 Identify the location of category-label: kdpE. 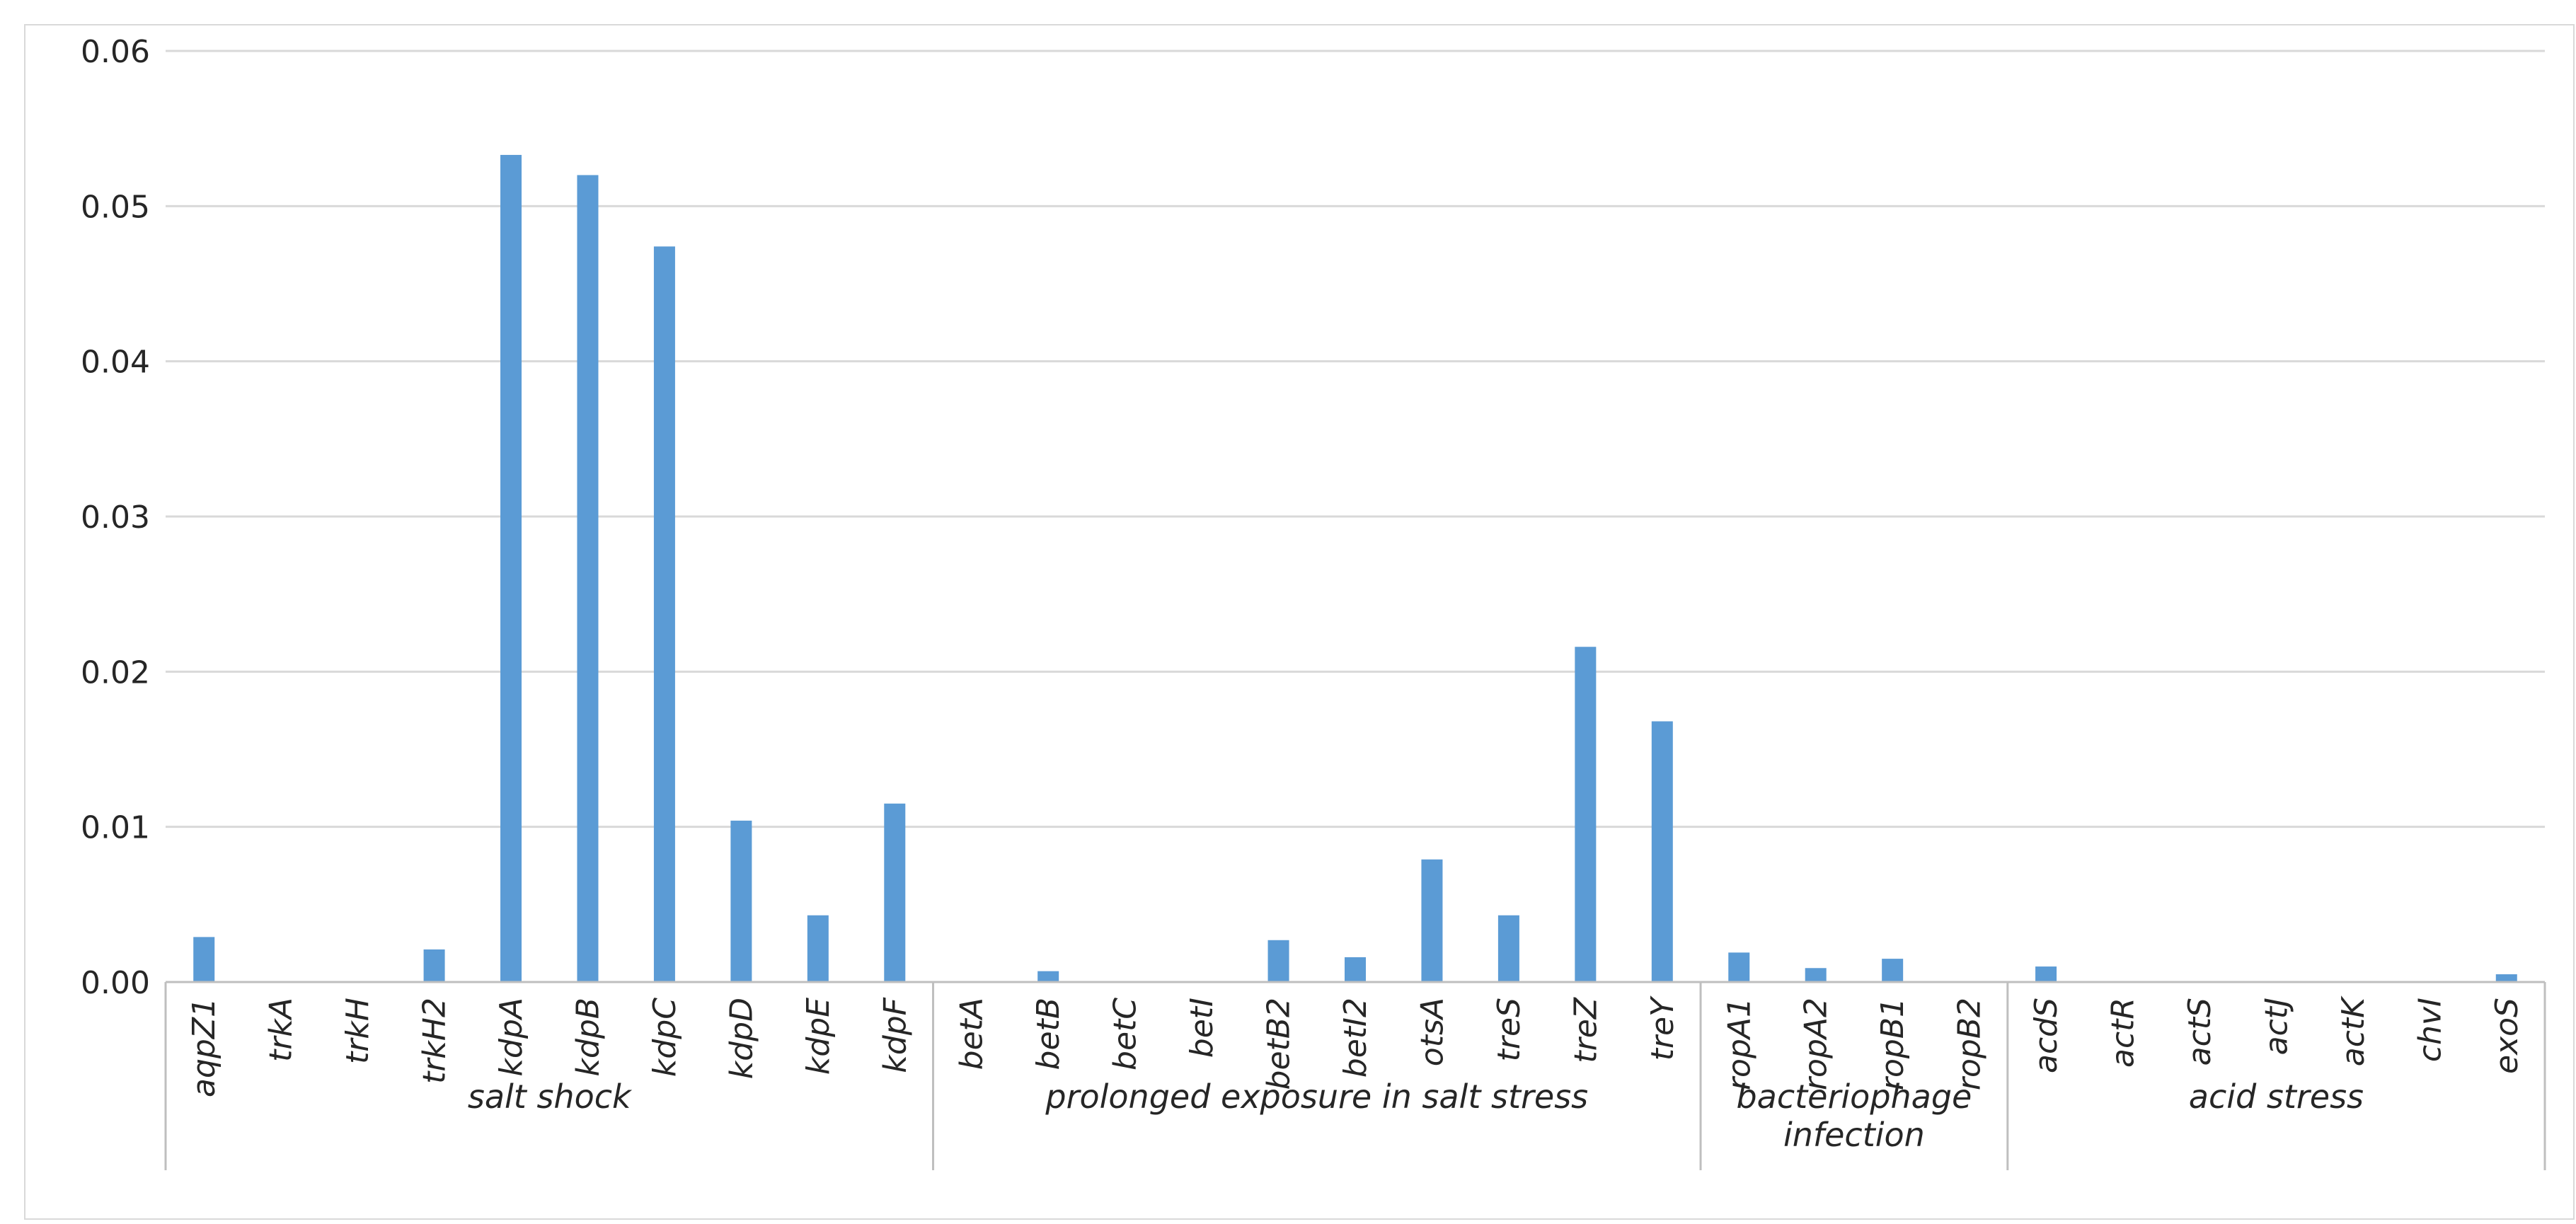
(818, 1036).